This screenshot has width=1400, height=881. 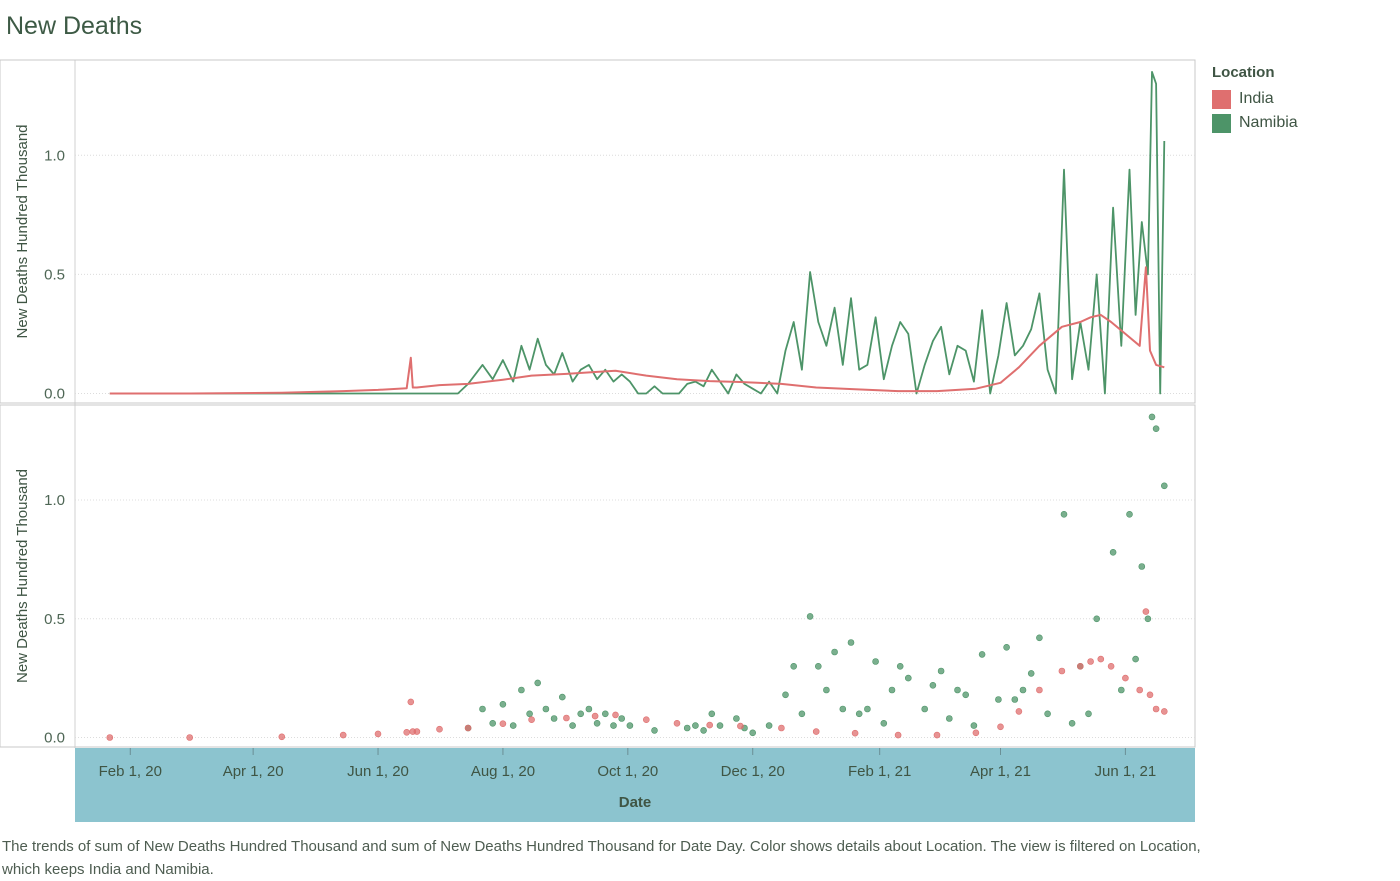 What do you see at coordinates (1000, 771) in the screenshot?
I see `x-tick-label: Apr 1, 21` at bounding box center [1000, 771].